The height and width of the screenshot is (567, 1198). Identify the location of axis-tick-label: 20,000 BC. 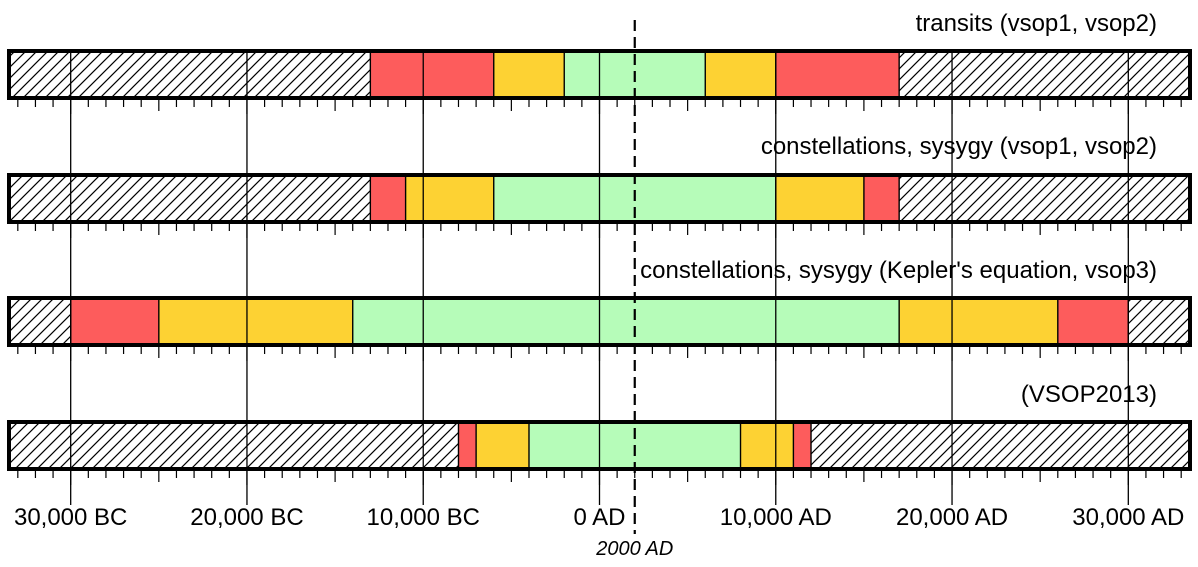
(246, 517).